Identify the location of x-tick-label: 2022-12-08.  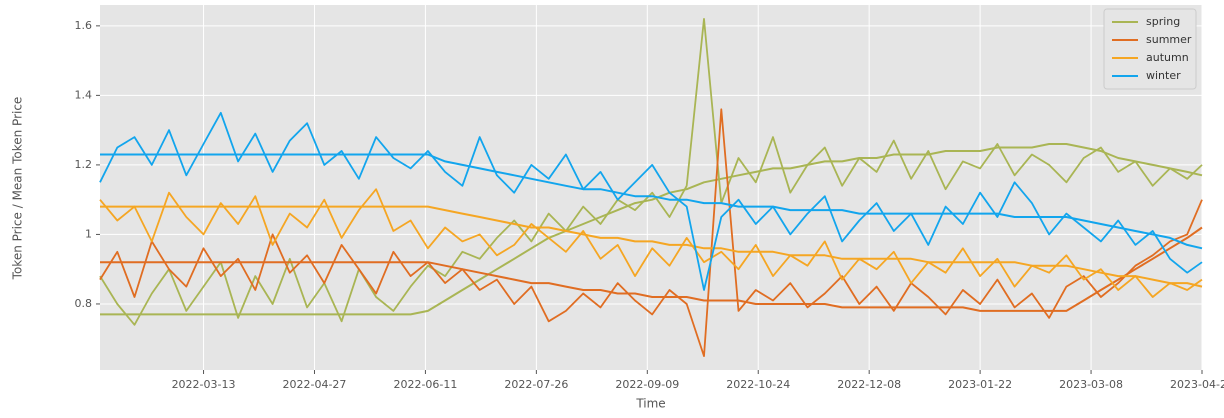
(869, 384).